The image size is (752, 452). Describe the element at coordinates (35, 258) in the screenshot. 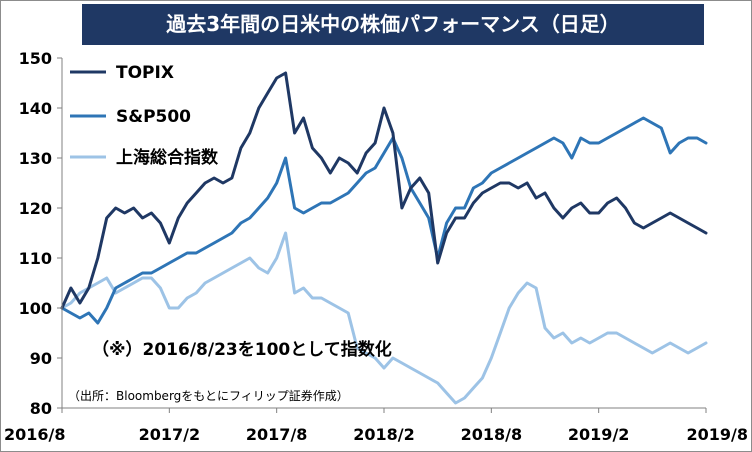

I see `y-tick-label: 110` at that location.